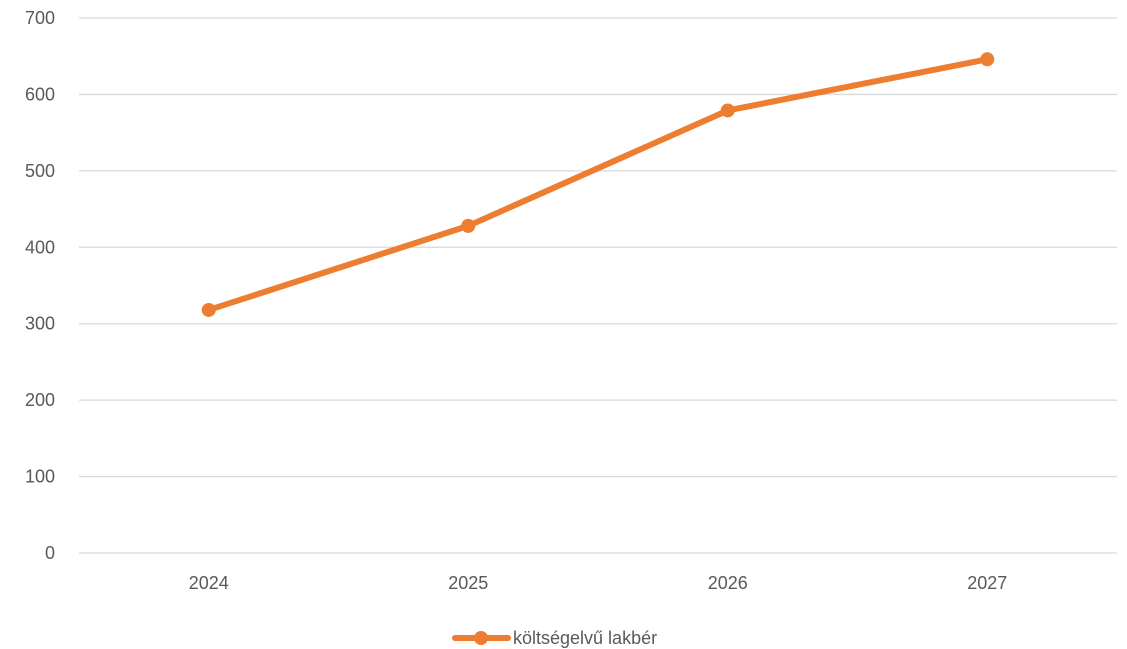 This screenshot has width=1127, height=649. What do you see at coordinates (40, 18) in the screenshot?
I see `y-tick-label-700: 700` at bounding box center [40, 18].